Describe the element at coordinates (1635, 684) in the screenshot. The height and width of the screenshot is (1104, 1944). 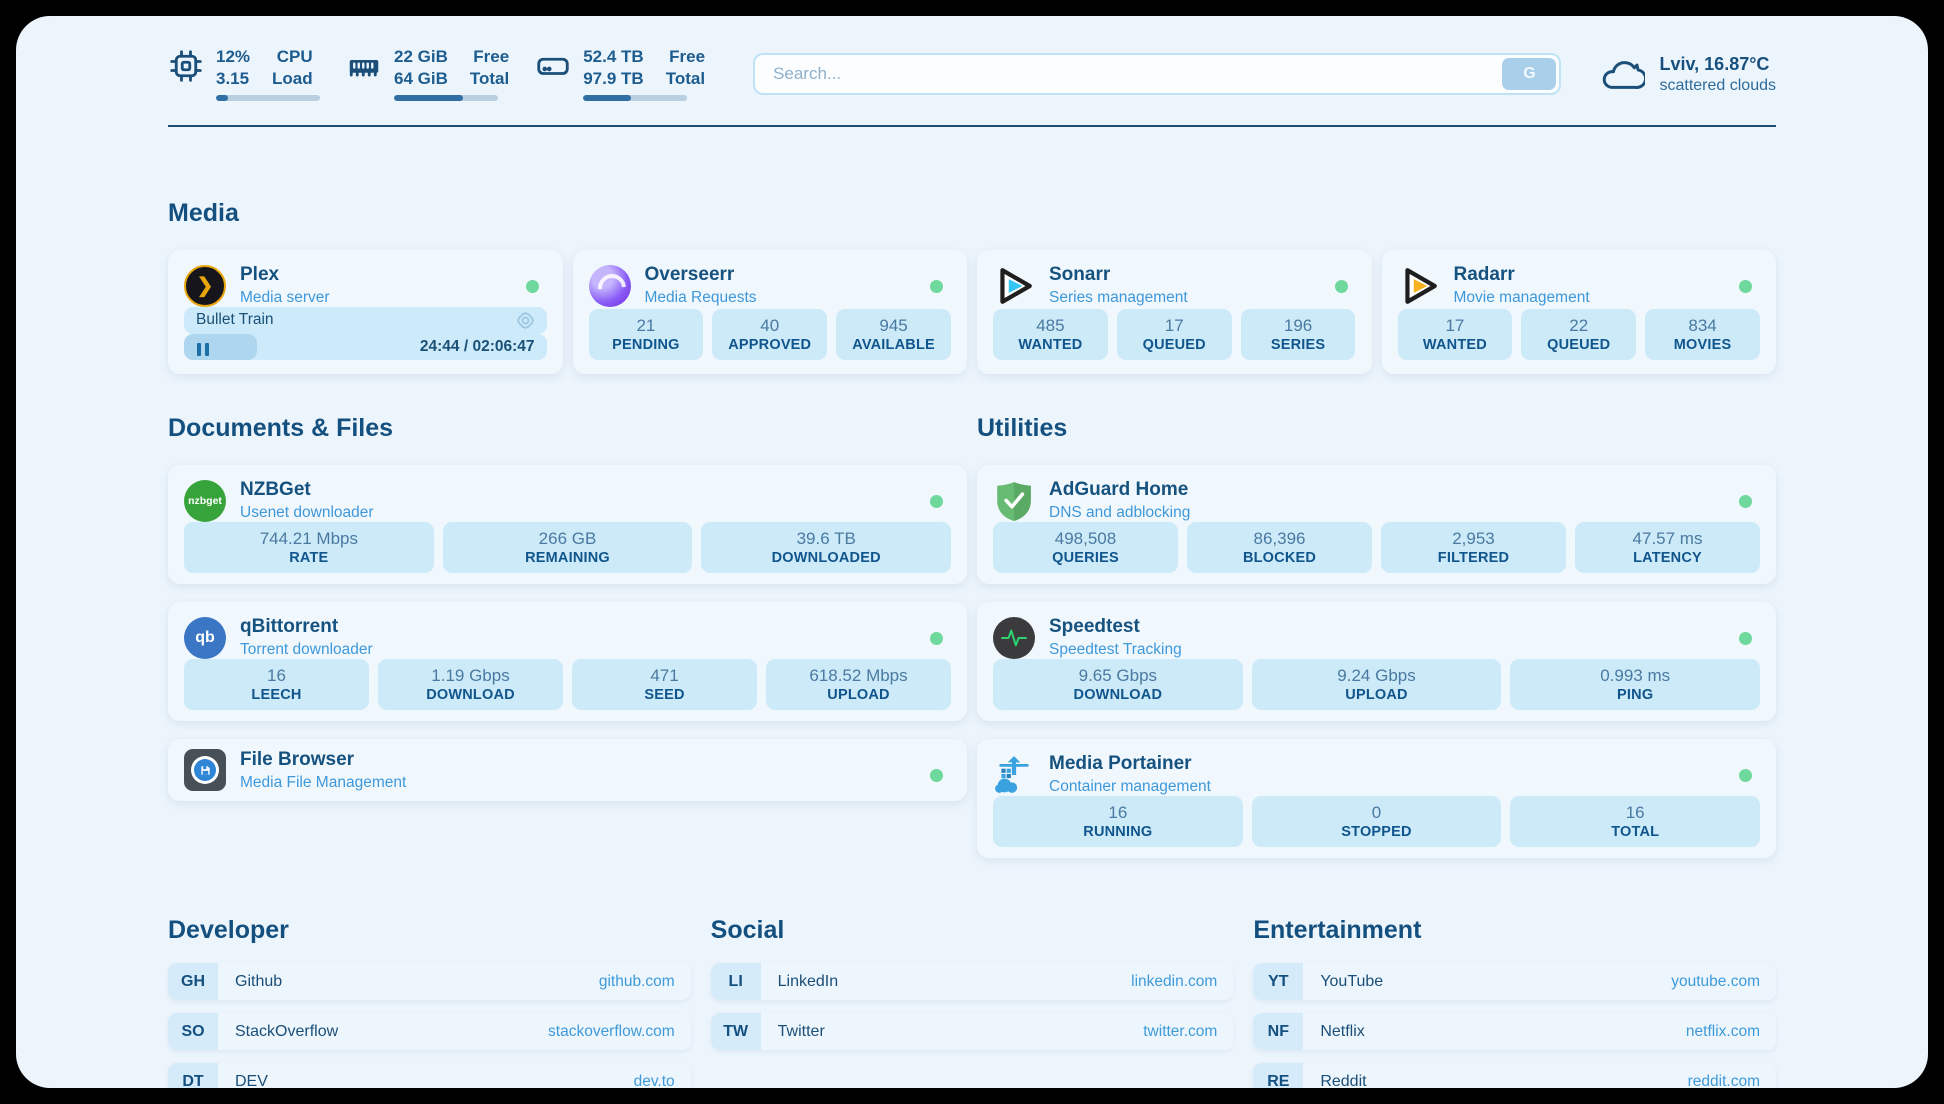
I see `stat-ping: 0.993 ms PING` at that location.